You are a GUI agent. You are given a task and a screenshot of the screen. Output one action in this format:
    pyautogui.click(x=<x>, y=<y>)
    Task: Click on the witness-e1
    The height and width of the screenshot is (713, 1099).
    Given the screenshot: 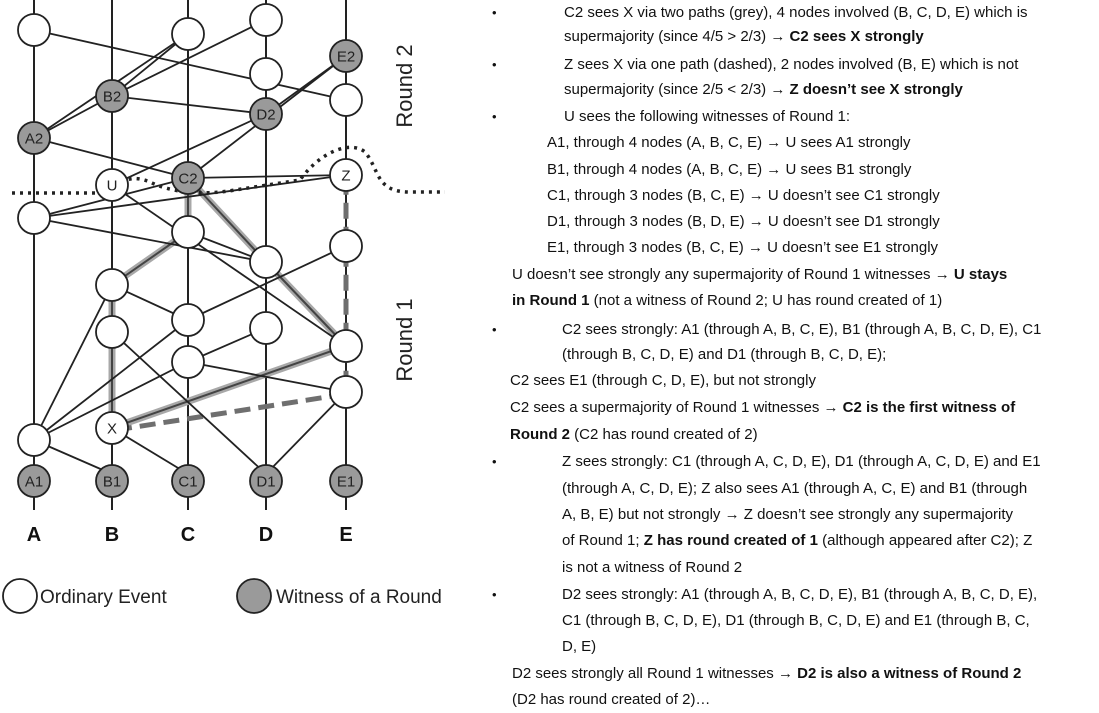 What is the action you would take?
    pyautogui.click(x=346, y=481)
    